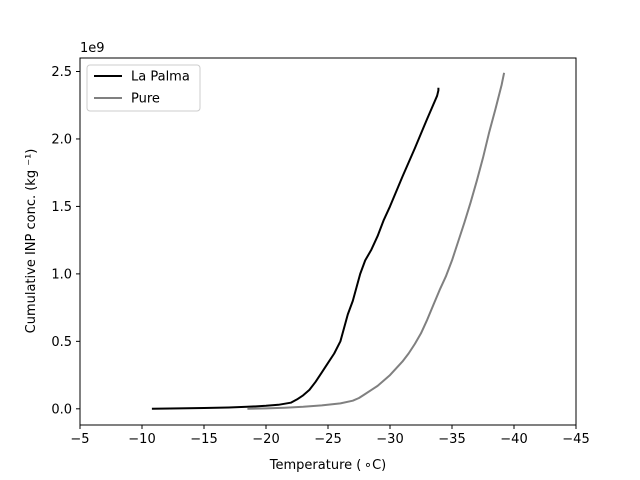 The height and width of the screenshot is (480, 640). Describe the element at coordinates (327, 439) in the screenshot. I see `x-tick-label: −25` at that location.